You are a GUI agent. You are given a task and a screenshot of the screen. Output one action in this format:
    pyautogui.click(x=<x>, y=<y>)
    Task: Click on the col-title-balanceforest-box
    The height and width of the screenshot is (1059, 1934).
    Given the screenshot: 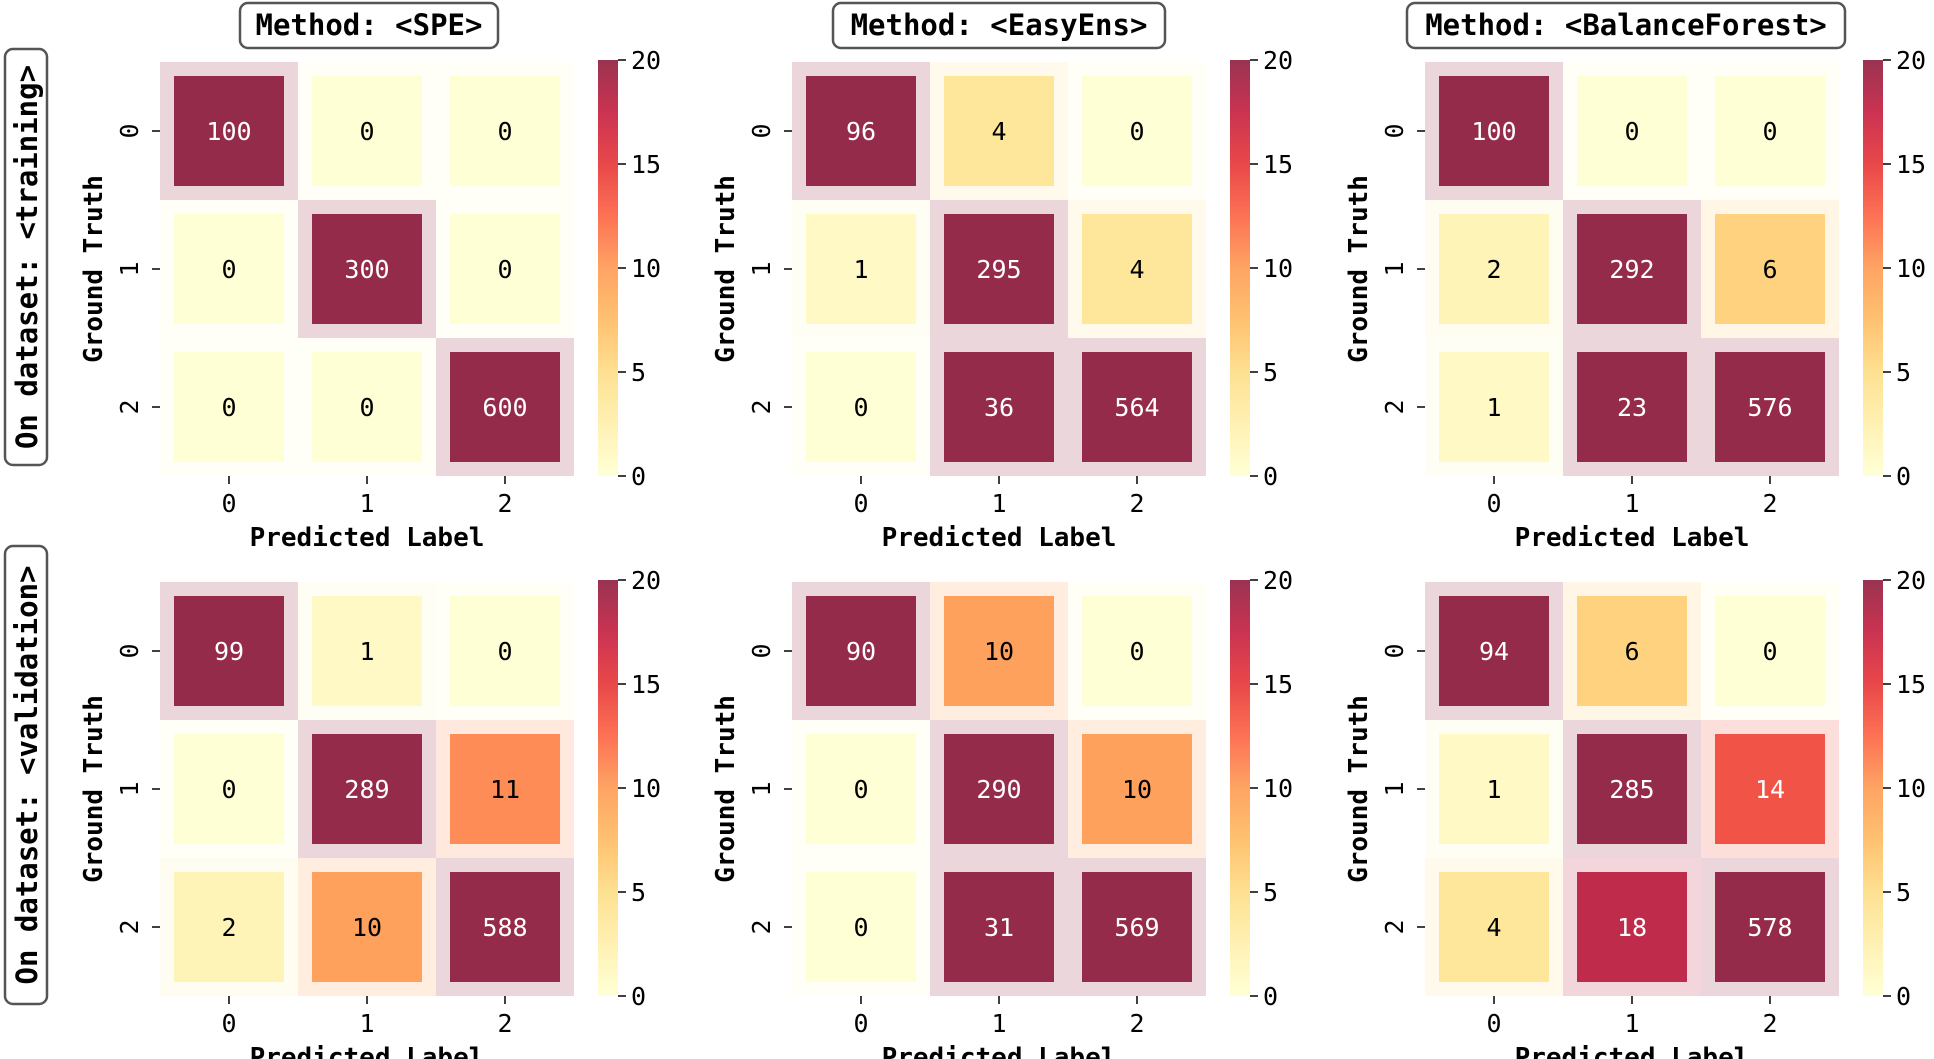 What is the action you would take?
    pyautogui.click(x=1626, y=25)
    